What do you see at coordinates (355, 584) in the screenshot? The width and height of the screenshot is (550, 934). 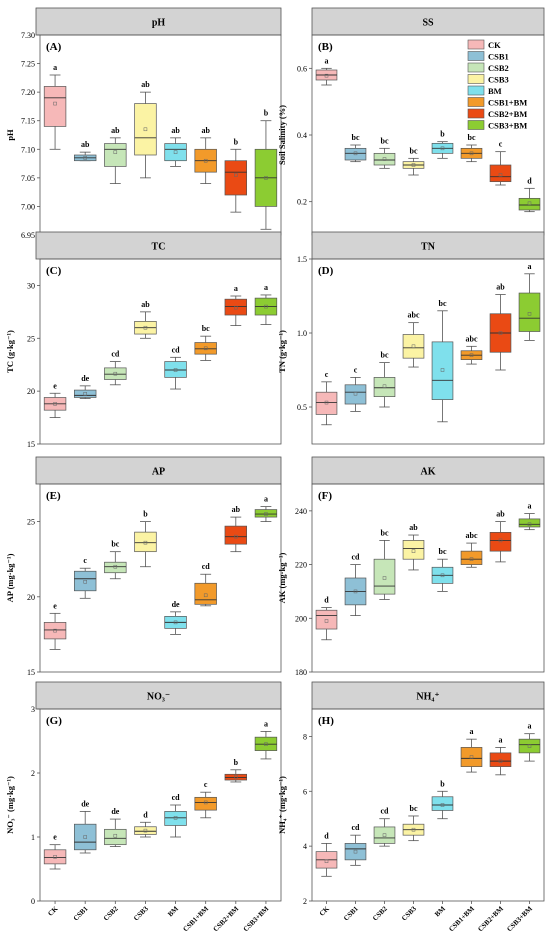 I see `box-2: cd` at bounding box center [355, 584].